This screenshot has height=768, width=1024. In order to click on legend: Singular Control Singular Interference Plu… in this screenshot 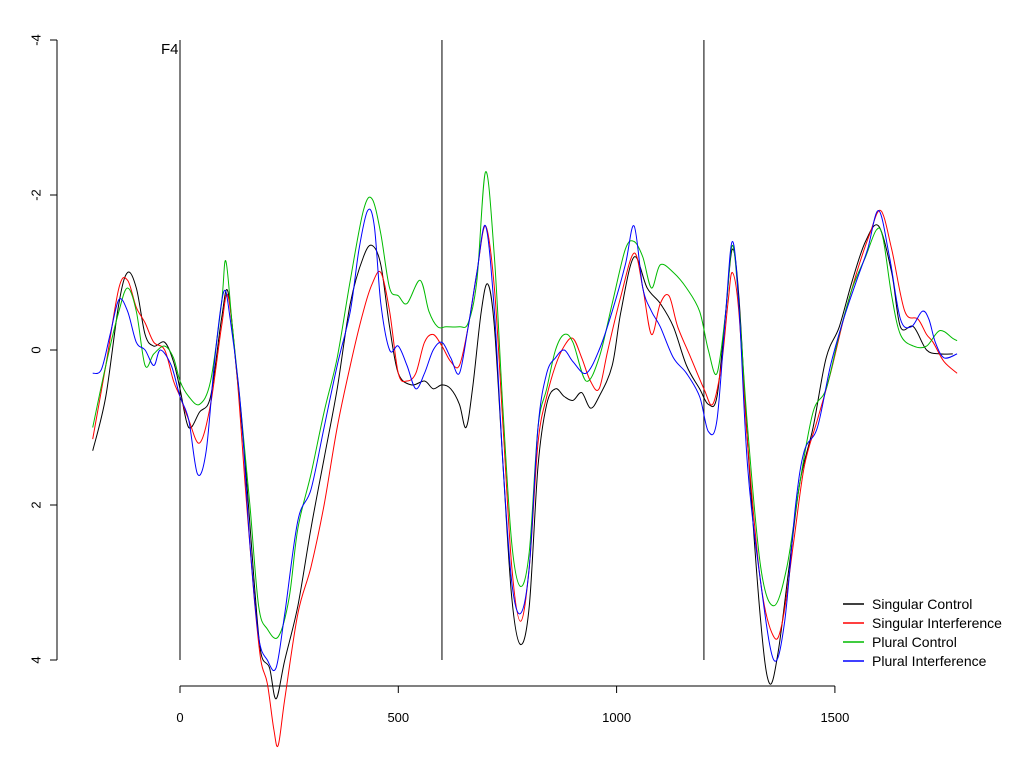, I will do `click(922, 632)`.